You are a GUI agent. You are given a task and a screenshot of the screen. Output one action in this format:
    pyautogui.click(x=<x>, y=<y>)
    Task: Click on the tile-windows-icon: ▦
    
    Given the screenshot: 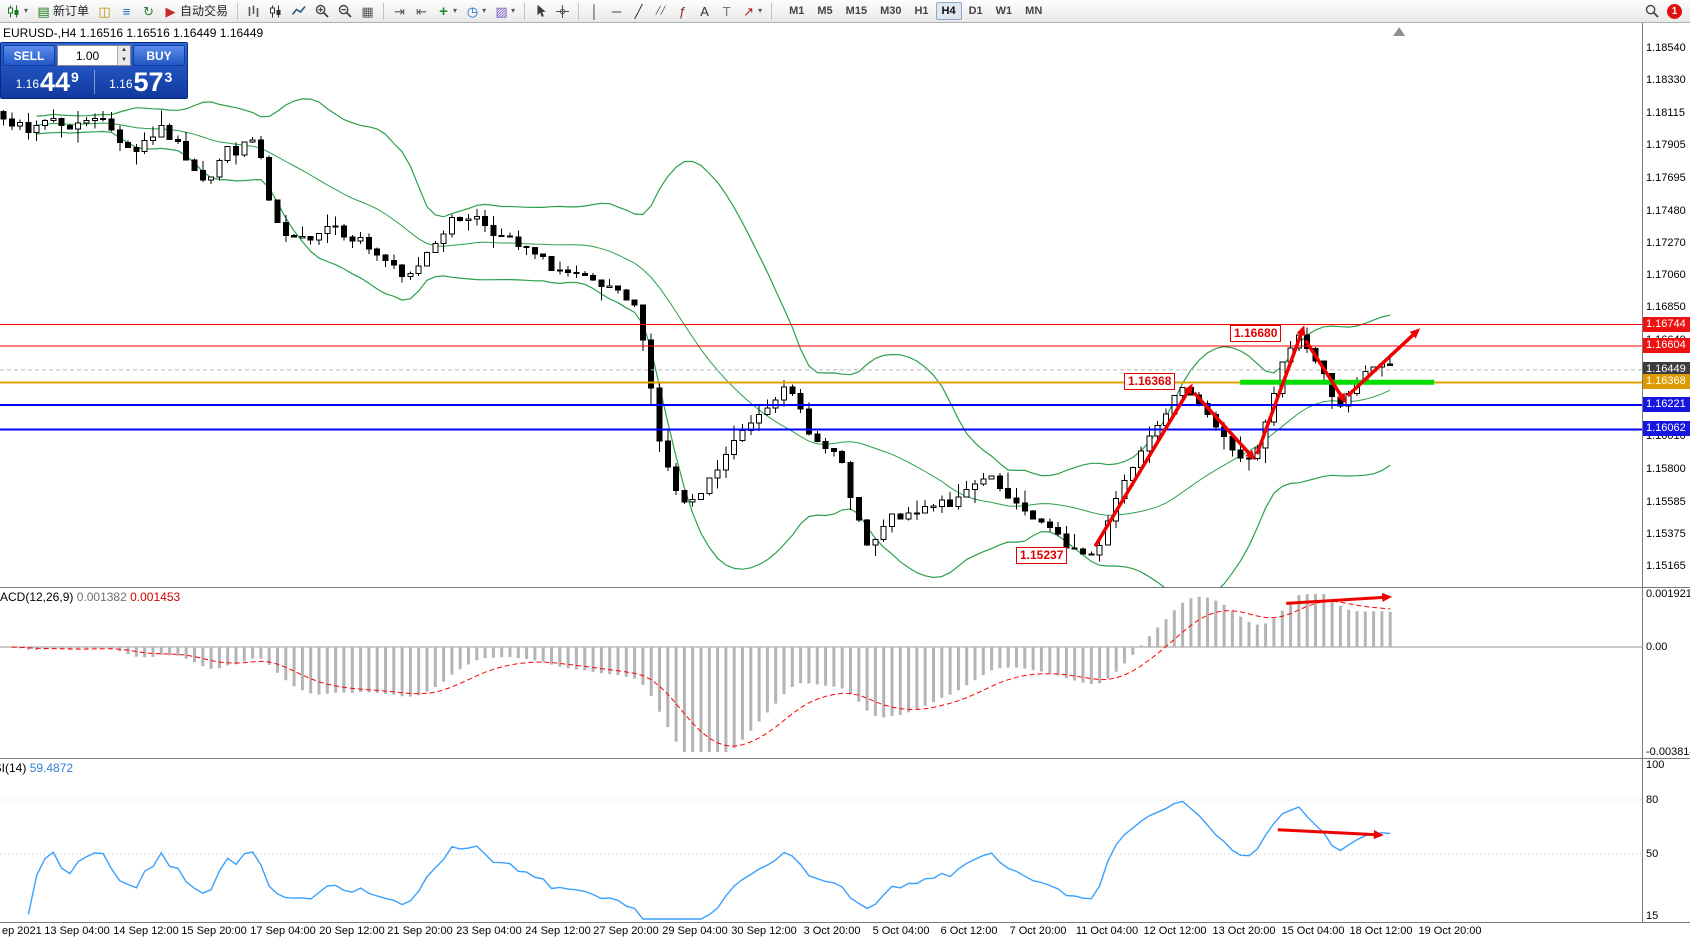 What is the action you would take?
    pyautogui.click(x=367, y=11)
    